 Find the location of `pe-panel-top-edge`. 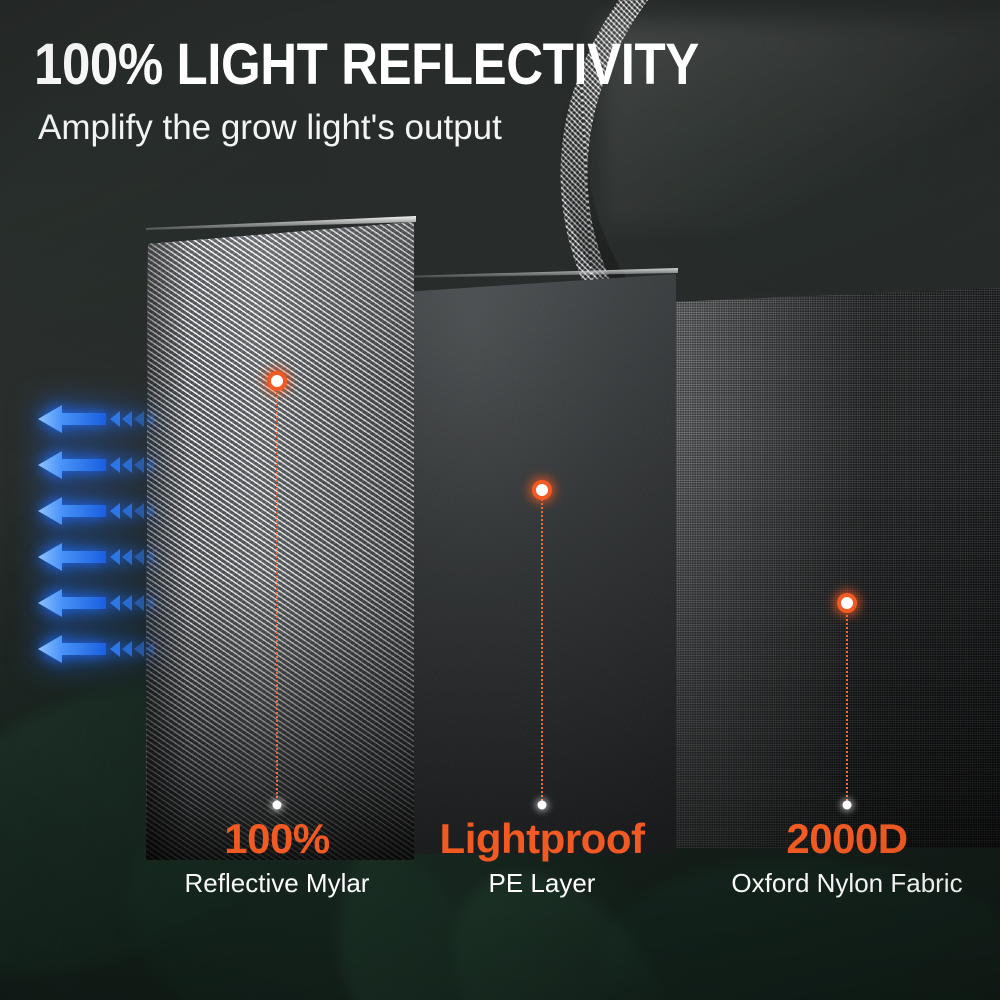

pe-panel-top-edge is located at coordinates (541, 273).